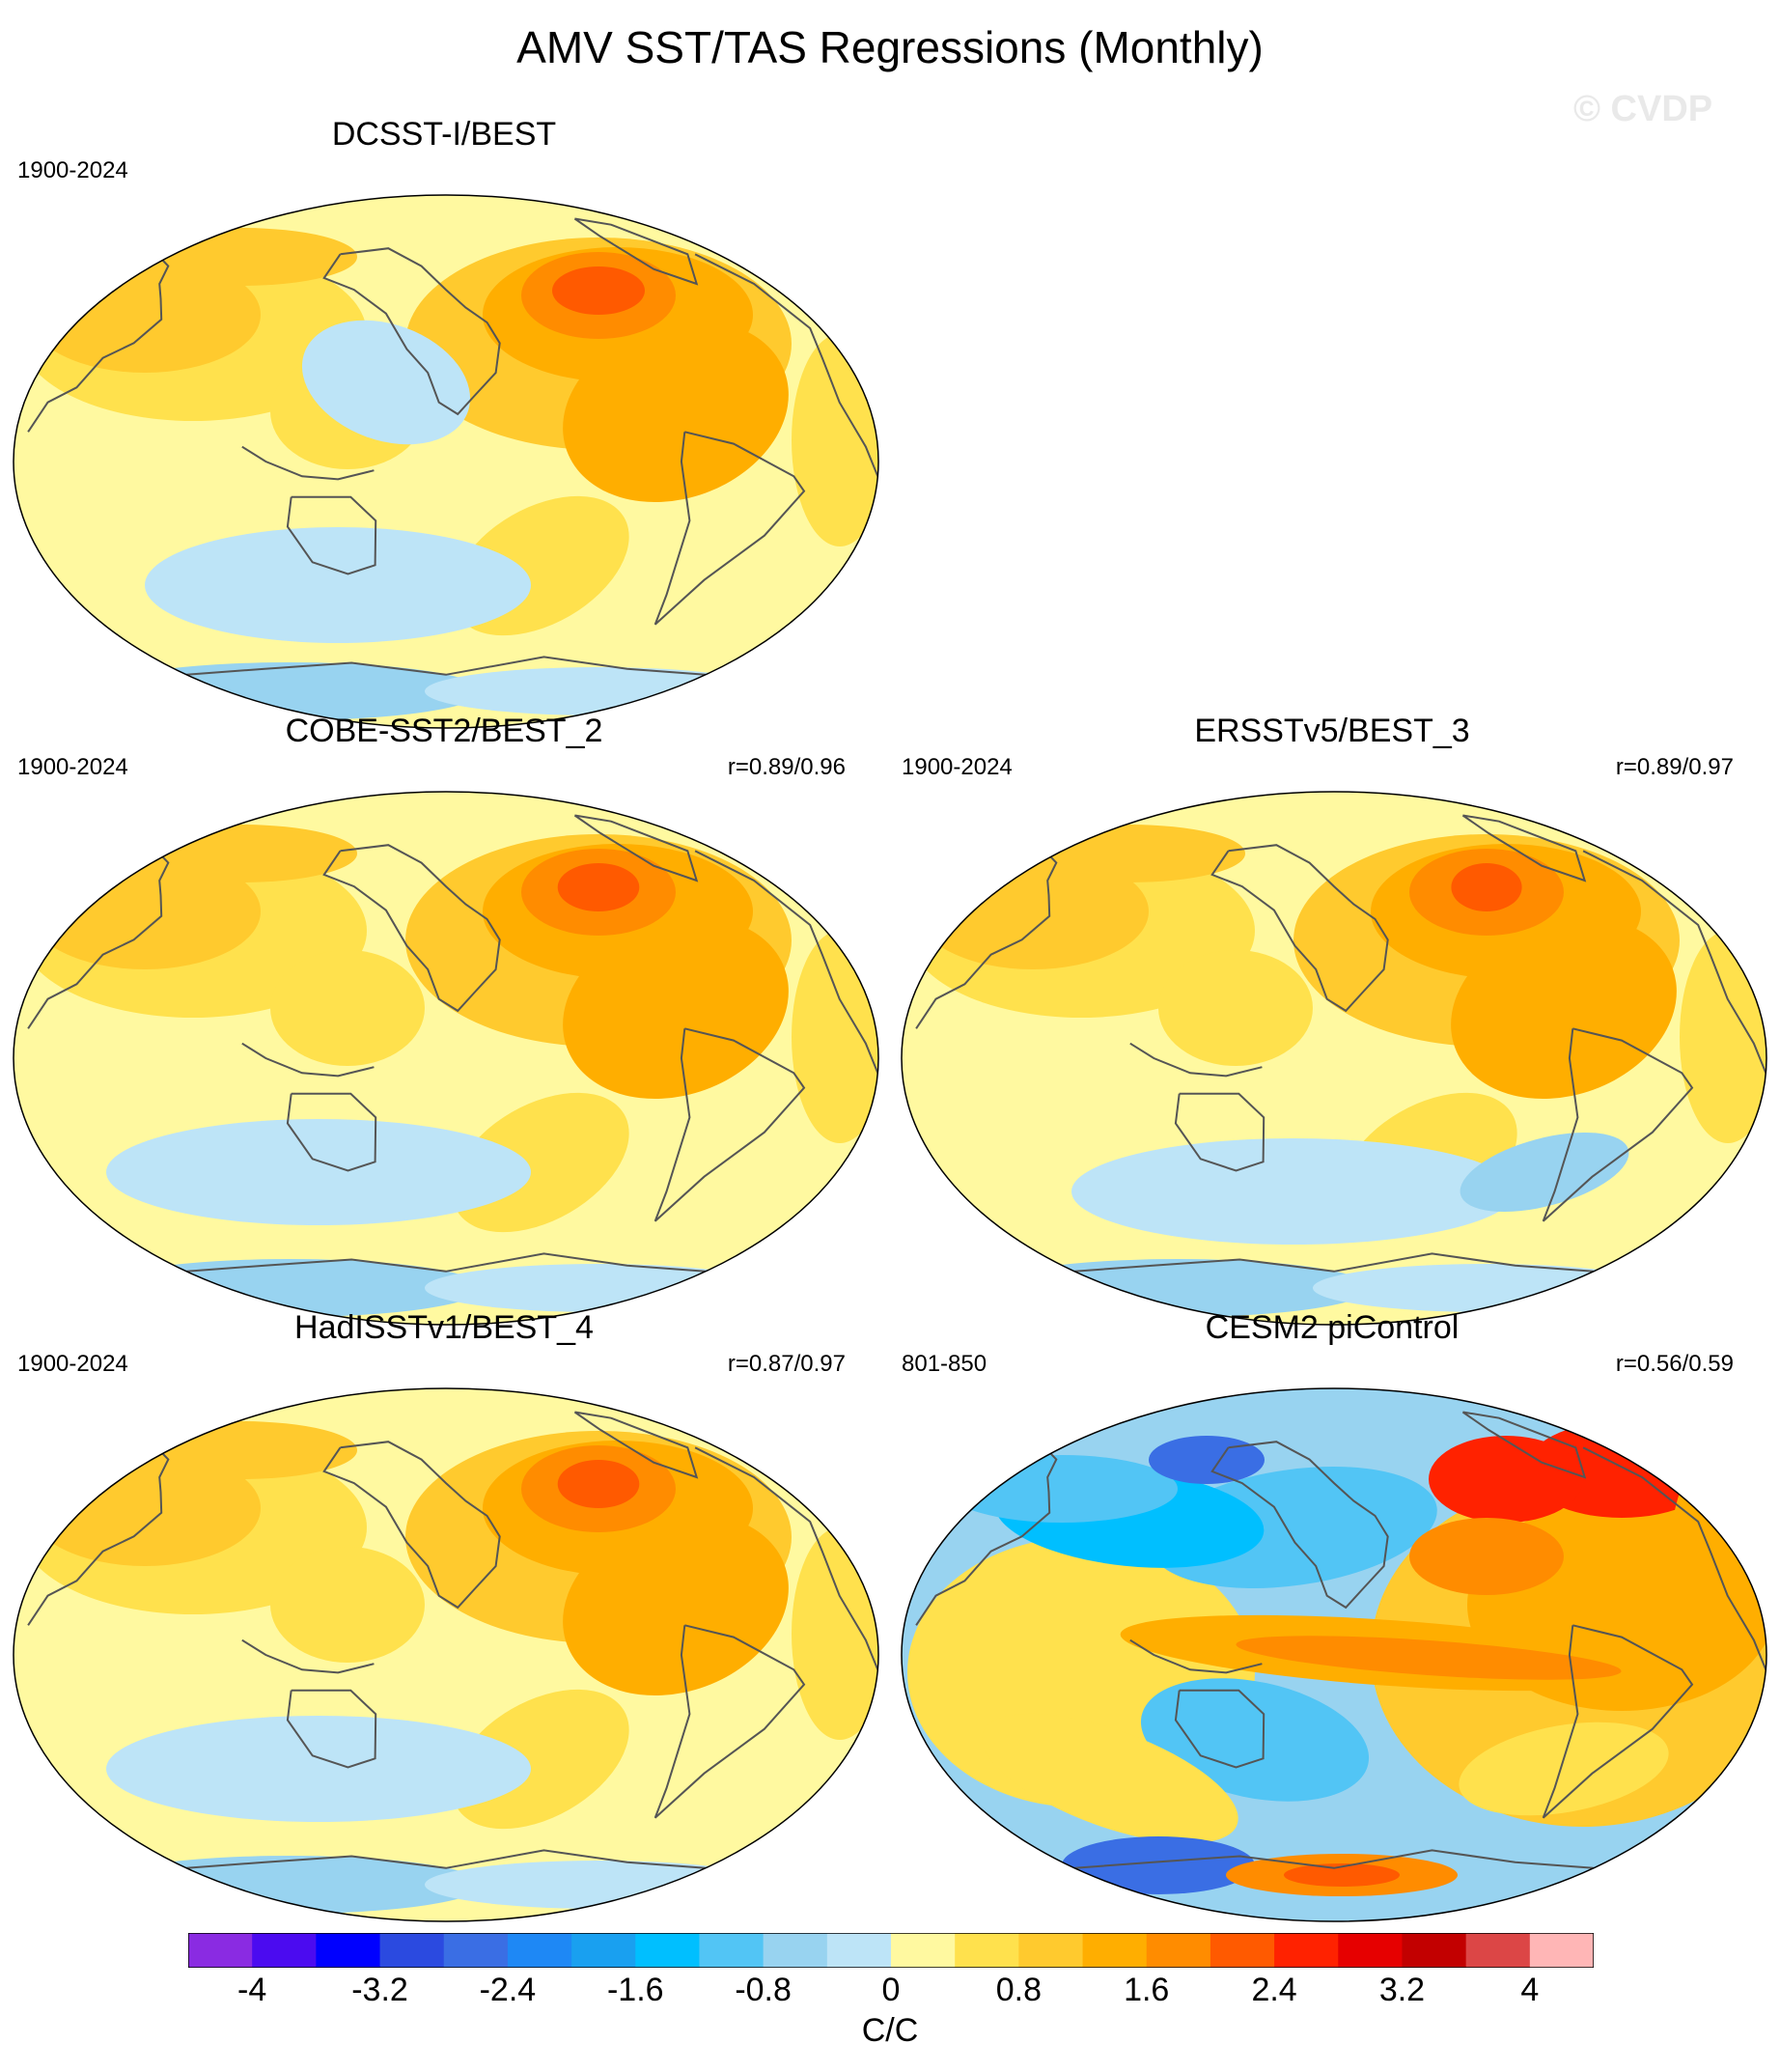  I want to click on figure-title: AMV SST/TAS Regressions (Monthly), so click(890, 47).